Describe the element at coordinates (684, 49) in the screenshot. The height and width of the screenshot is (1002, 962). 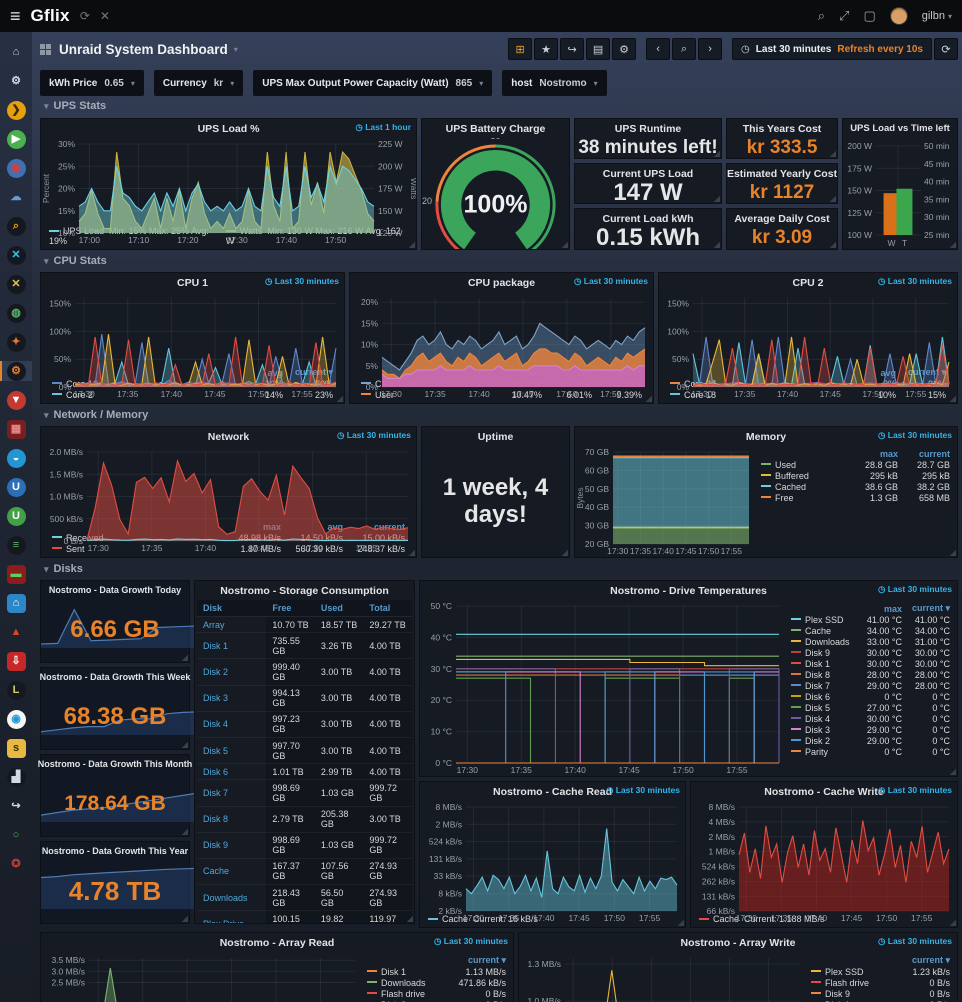
I see `zoom-out-icon: ⌕` at that location.